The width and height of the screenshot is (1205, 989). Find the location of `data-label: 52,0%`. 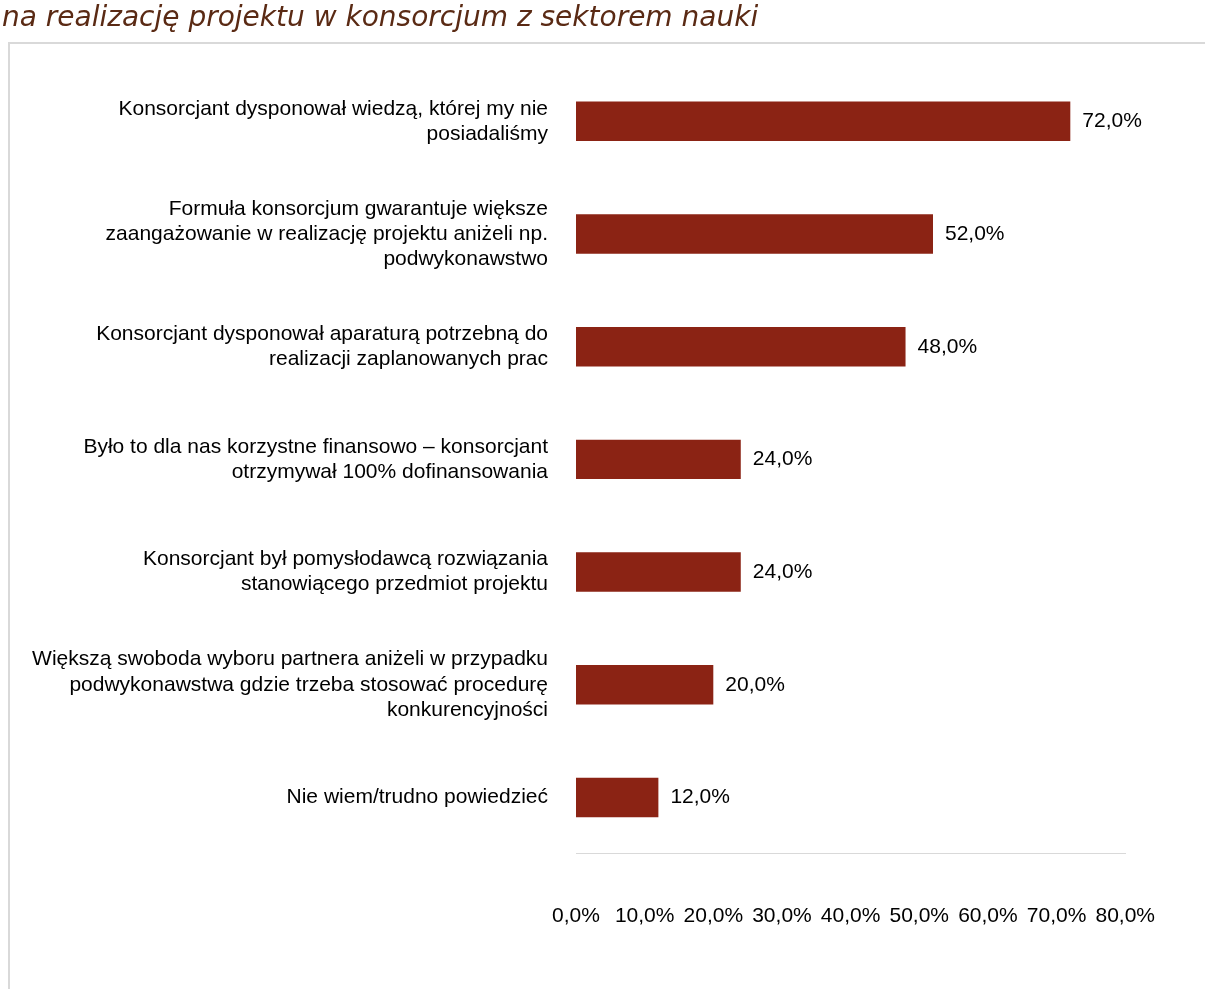

data-label: 52,0% is located at coordinates (975, 232).